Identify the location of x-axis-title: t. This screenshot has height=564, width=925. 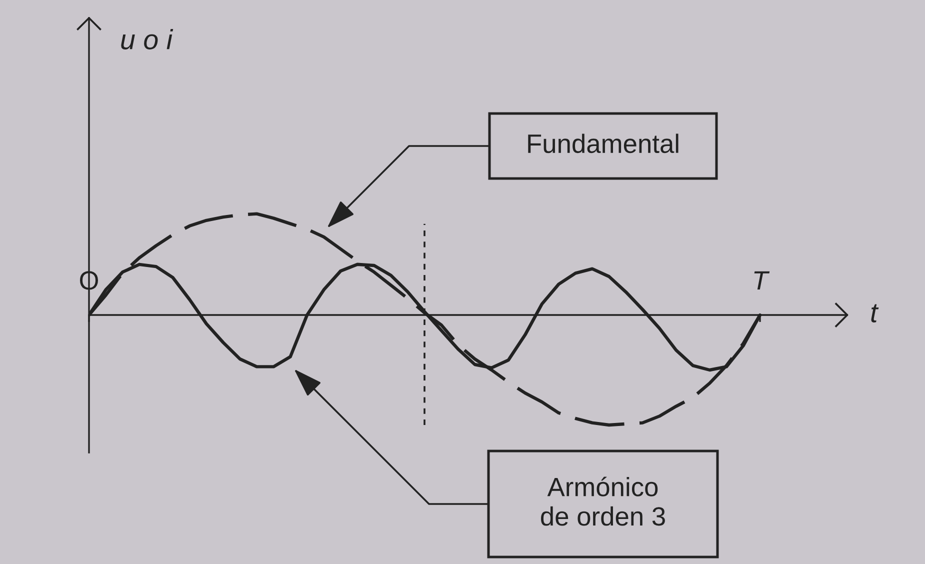
(875, 313).